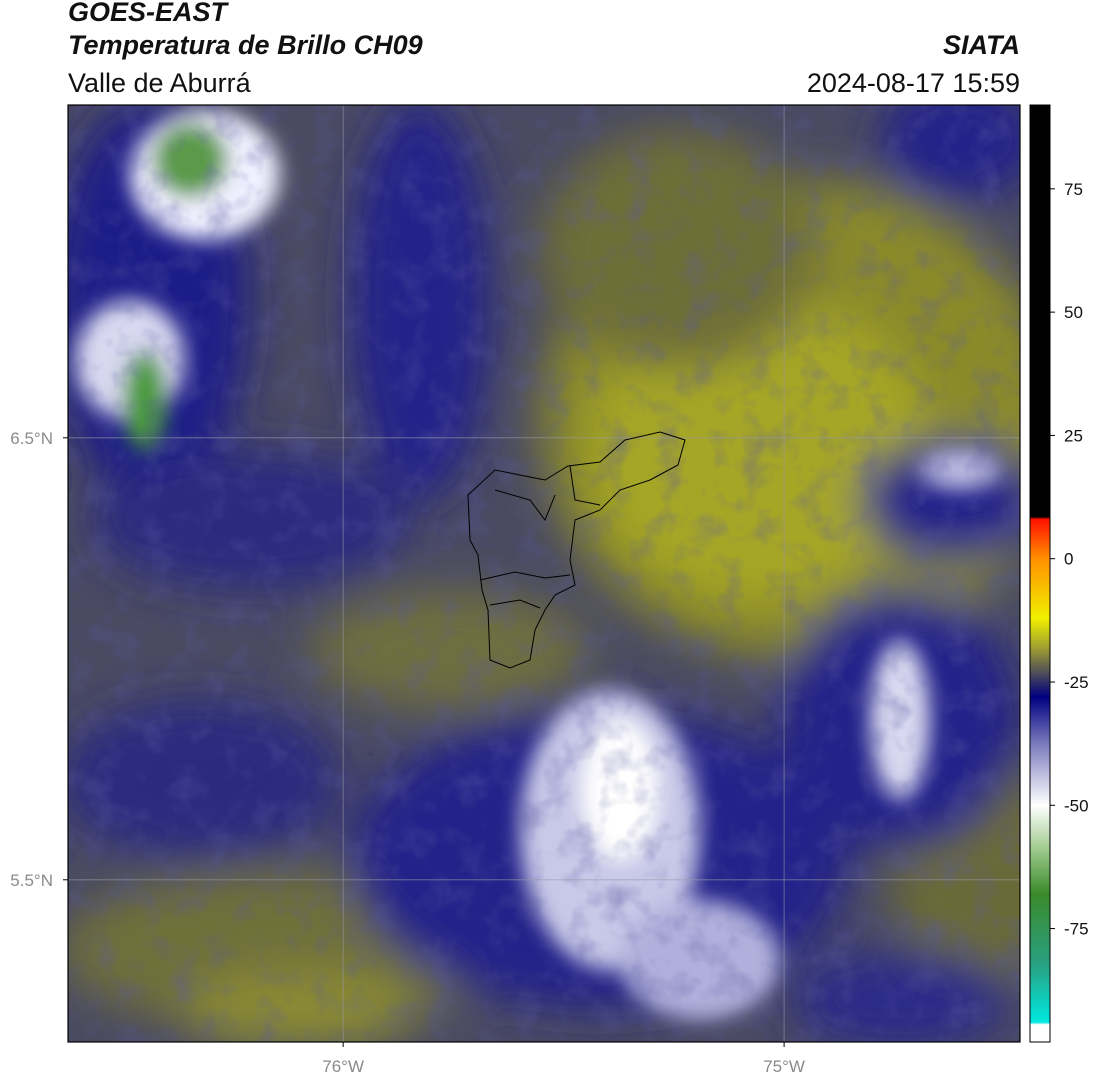  What do you see at coordinates (1076, 805) in the screenshot?
I see `colorbar-tick-label: -50` at bounding box center [1076, 805].